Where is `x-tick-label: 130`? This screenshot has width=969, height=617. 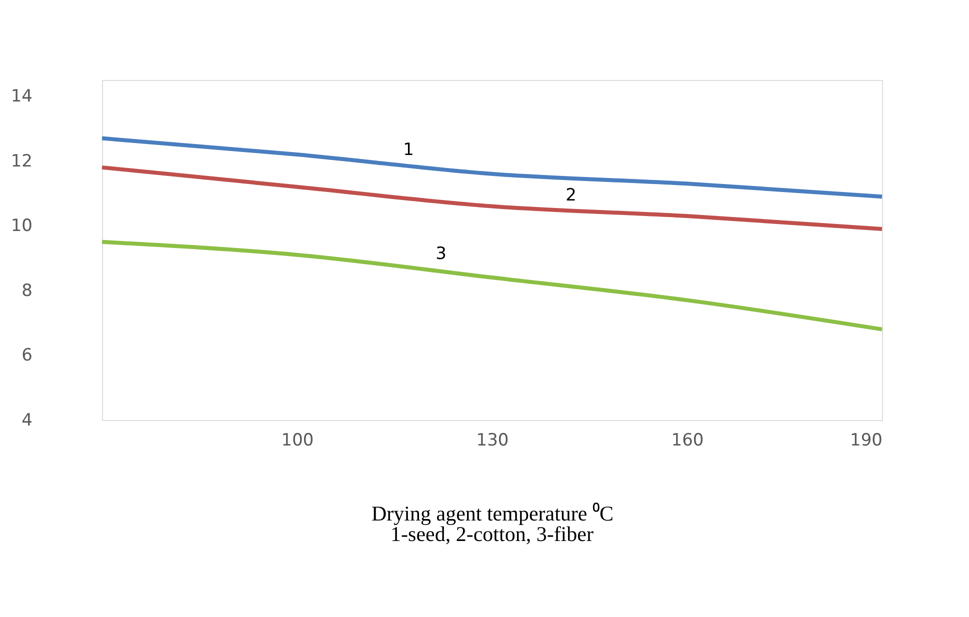 x-tick-label: 130 is located at coordinates (492, 440).